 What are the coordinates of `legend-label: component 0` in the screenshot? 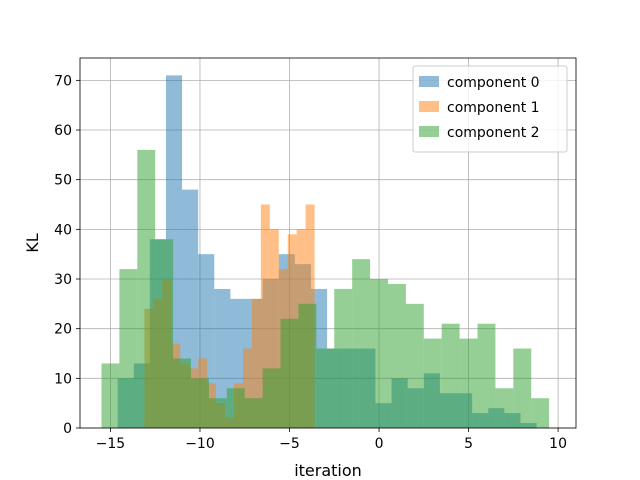 It's located at (493, 83).